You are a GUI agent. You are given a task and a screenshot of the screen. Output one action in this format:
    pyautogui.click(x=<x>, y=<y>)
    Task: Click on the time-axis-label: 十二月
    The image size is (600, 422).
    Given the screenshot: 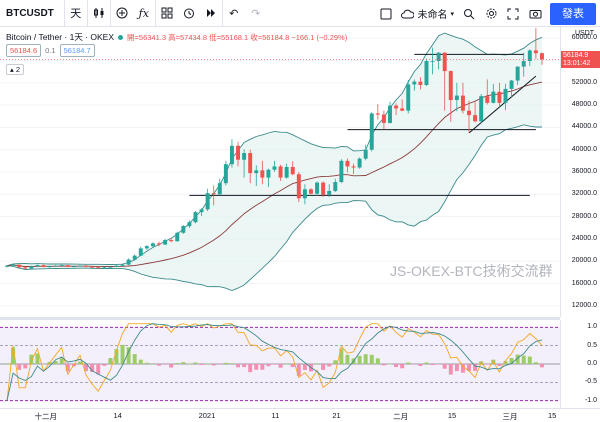 What is the action you would take?
    pyautogui.click(x=45, y=416)
    